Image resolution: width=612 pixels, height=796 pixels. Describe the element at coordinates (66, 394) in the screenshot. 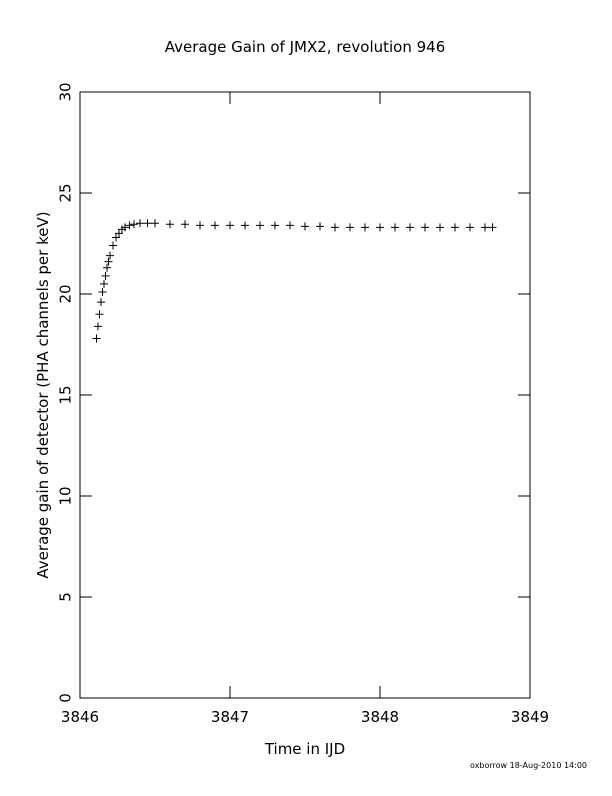

I see `y-tick-label: 15` at that location.